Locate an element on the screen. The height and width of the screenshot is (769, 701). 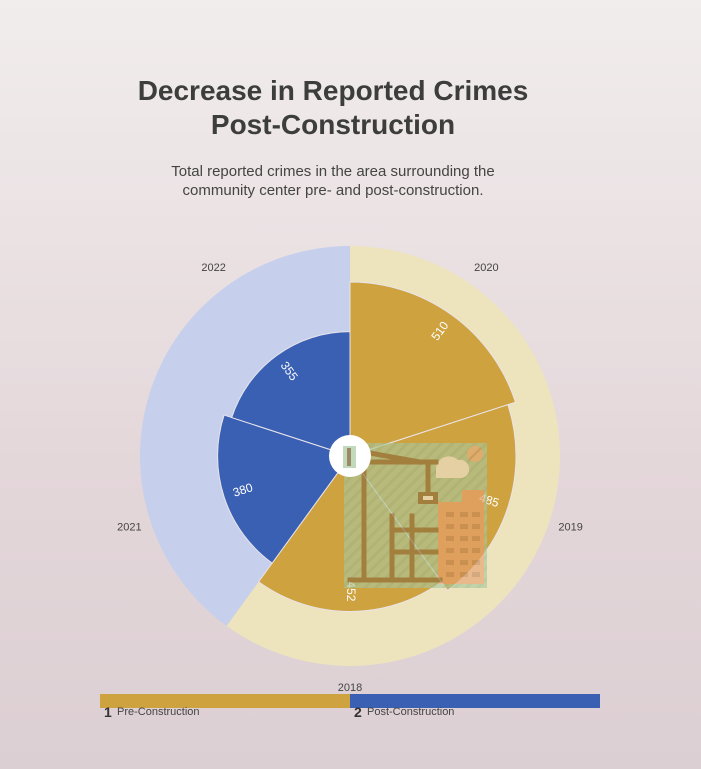
chart-title-line-2: Post-Construction is located at coordinates (333, 124).